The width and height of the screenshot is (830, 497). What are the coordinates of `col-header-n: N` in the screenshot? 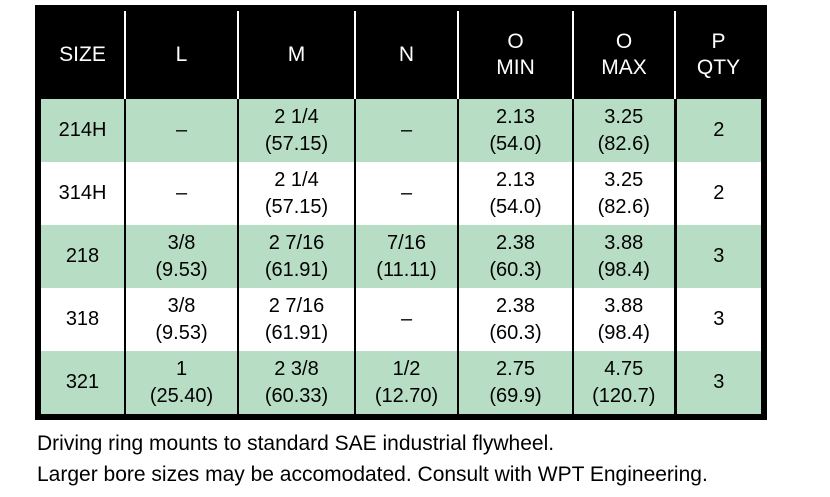 It's located at (406, 55).